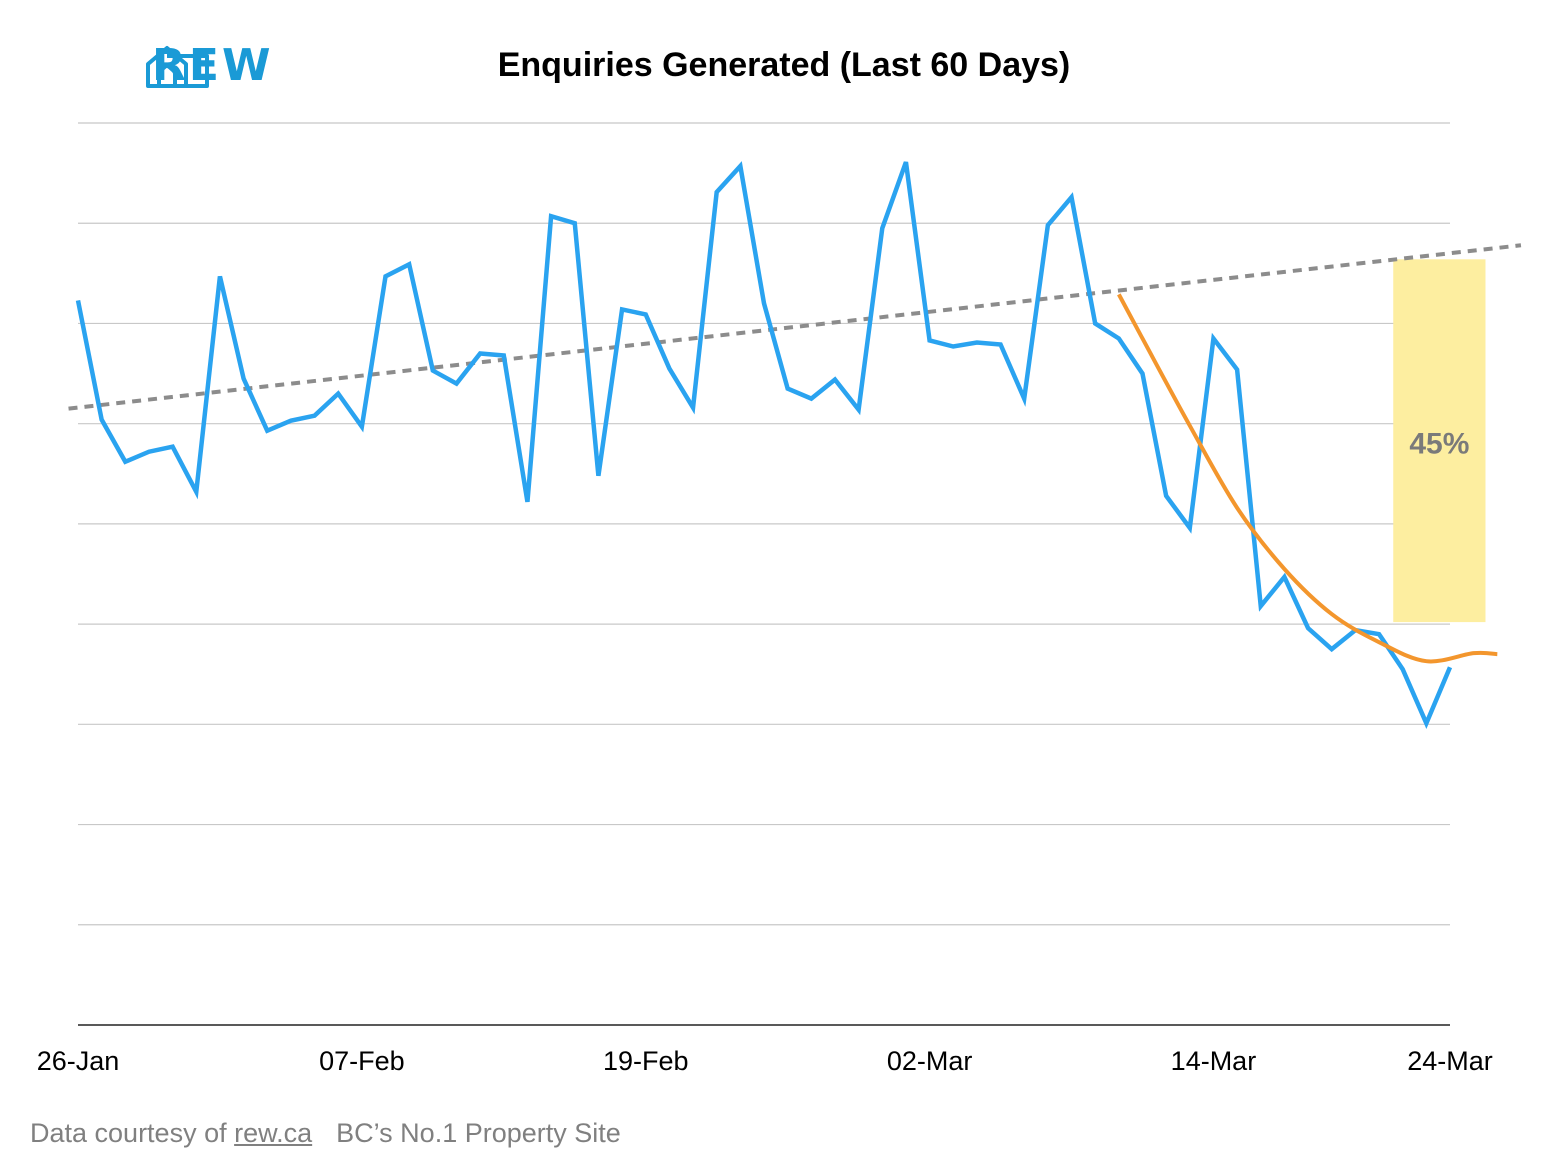  I want to click on highlight-box, so click(1439, 441).